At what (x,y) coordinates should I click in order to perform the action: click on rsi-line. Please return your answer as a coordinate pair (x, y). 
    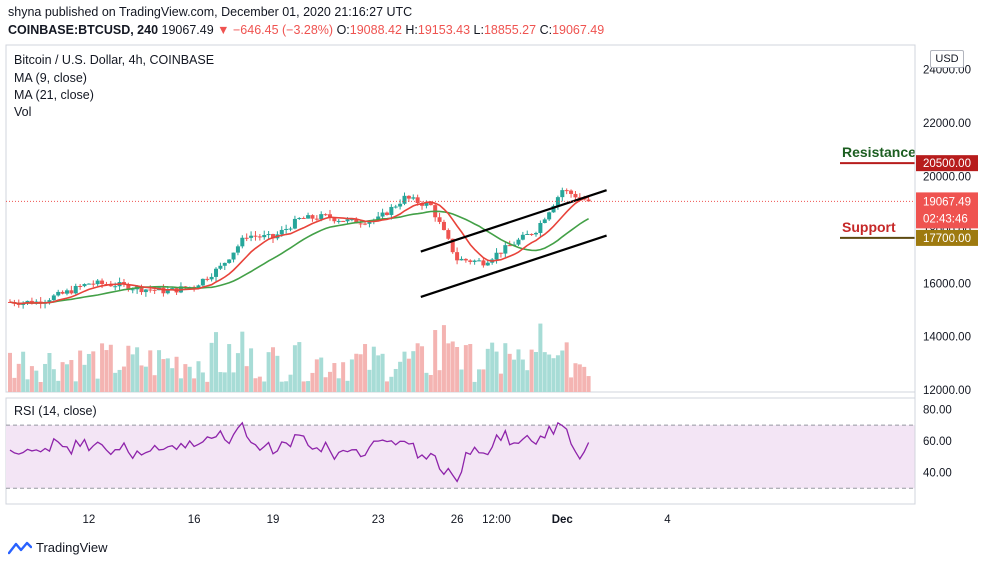
    Looking at the image, I should click on (299, 452).